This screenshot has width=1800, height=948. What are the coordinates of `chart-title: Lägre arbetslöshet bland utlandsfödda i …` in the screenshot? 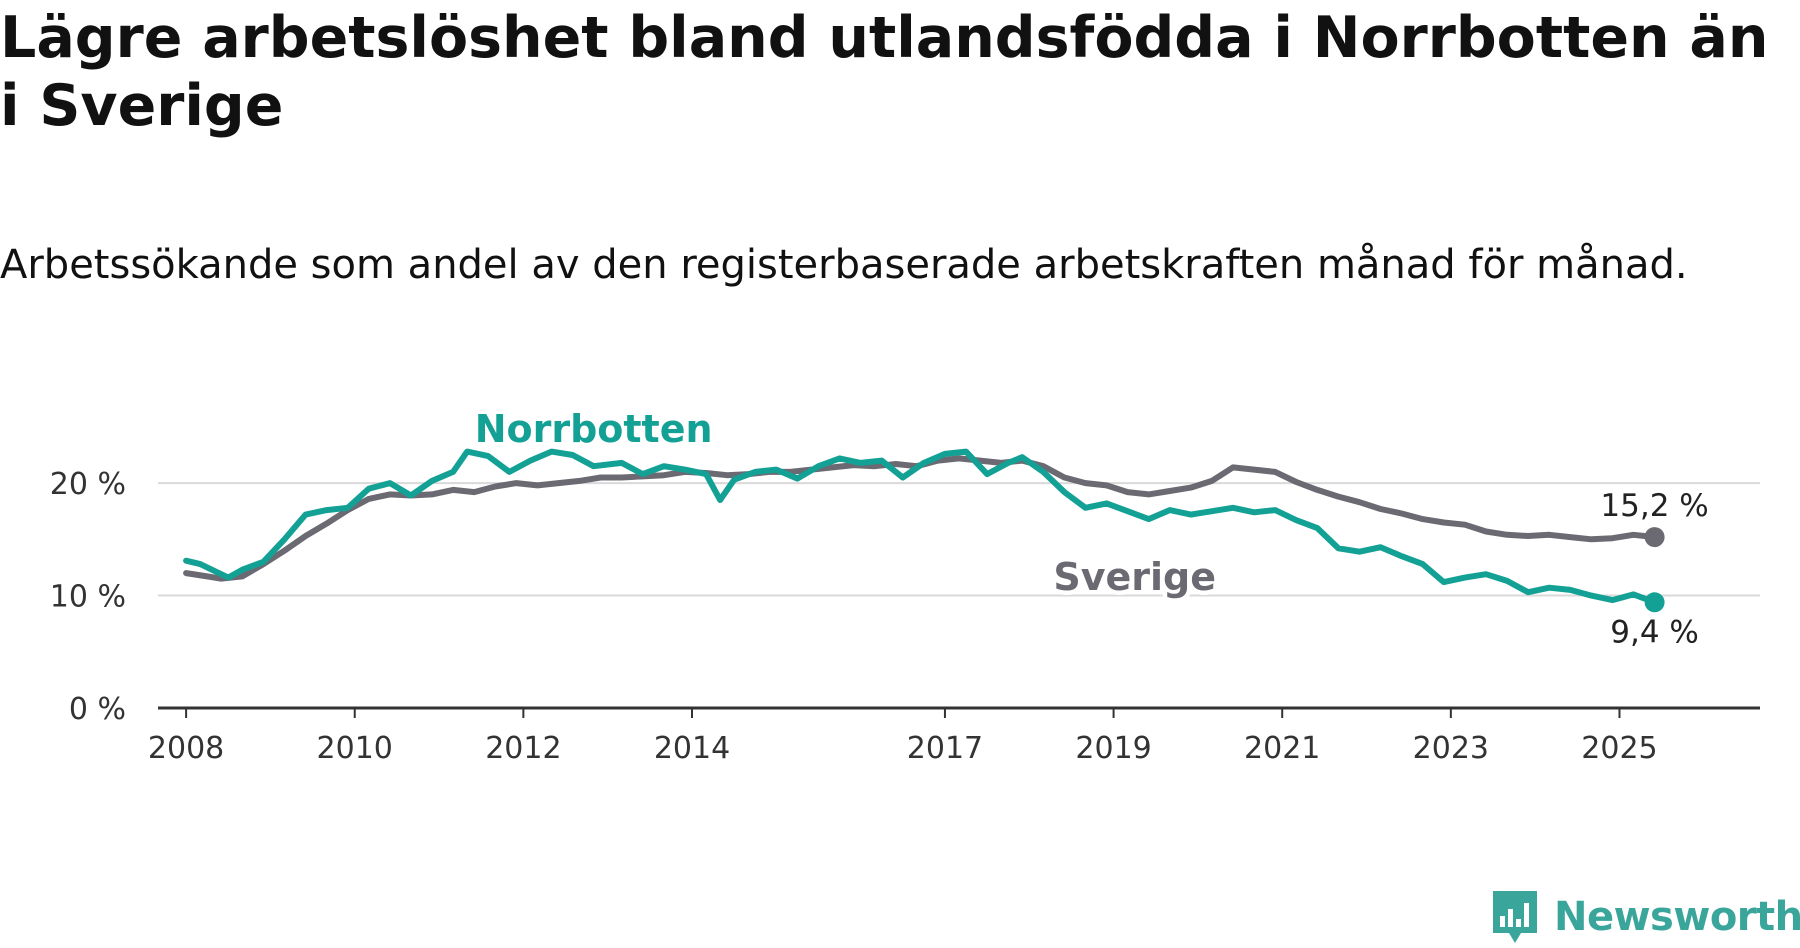 It's located at (884, 72).